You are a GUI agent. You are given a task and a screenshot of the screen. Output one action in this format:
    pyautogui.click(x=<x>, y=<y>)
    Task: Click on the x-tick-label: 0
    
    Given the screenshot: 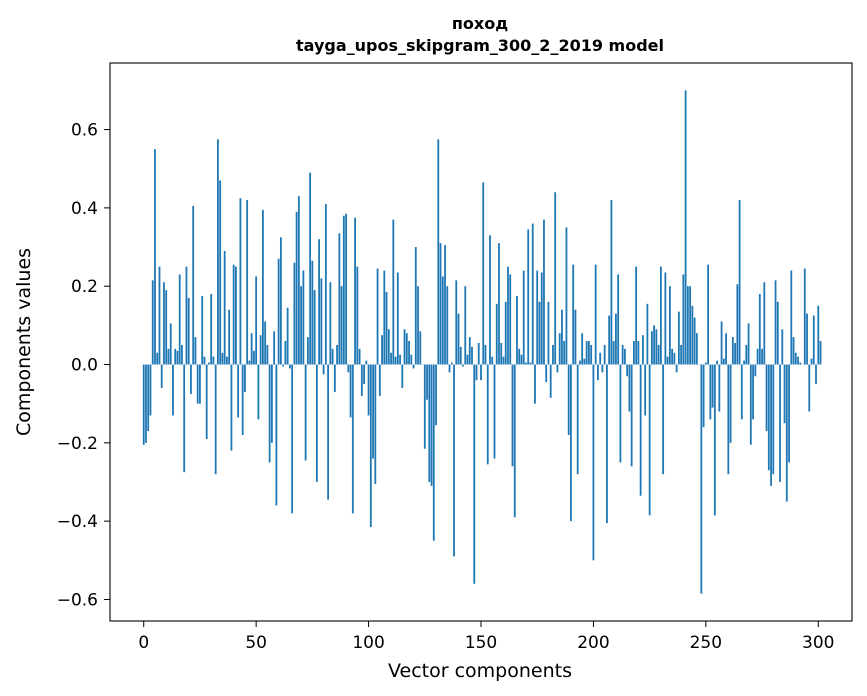 What is the action you would take?
    pyautogui.click(x=143, y=643)
    